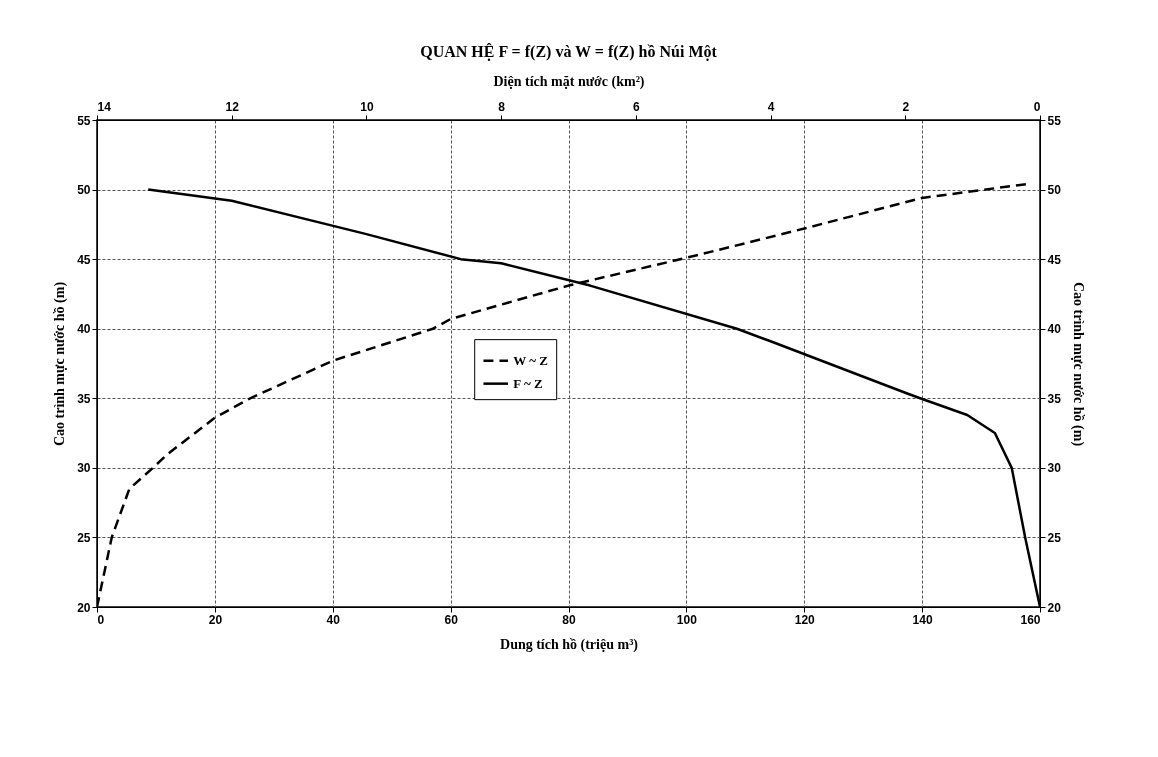  I want to click on y2-tick-label: 30, so click(1054, 468).